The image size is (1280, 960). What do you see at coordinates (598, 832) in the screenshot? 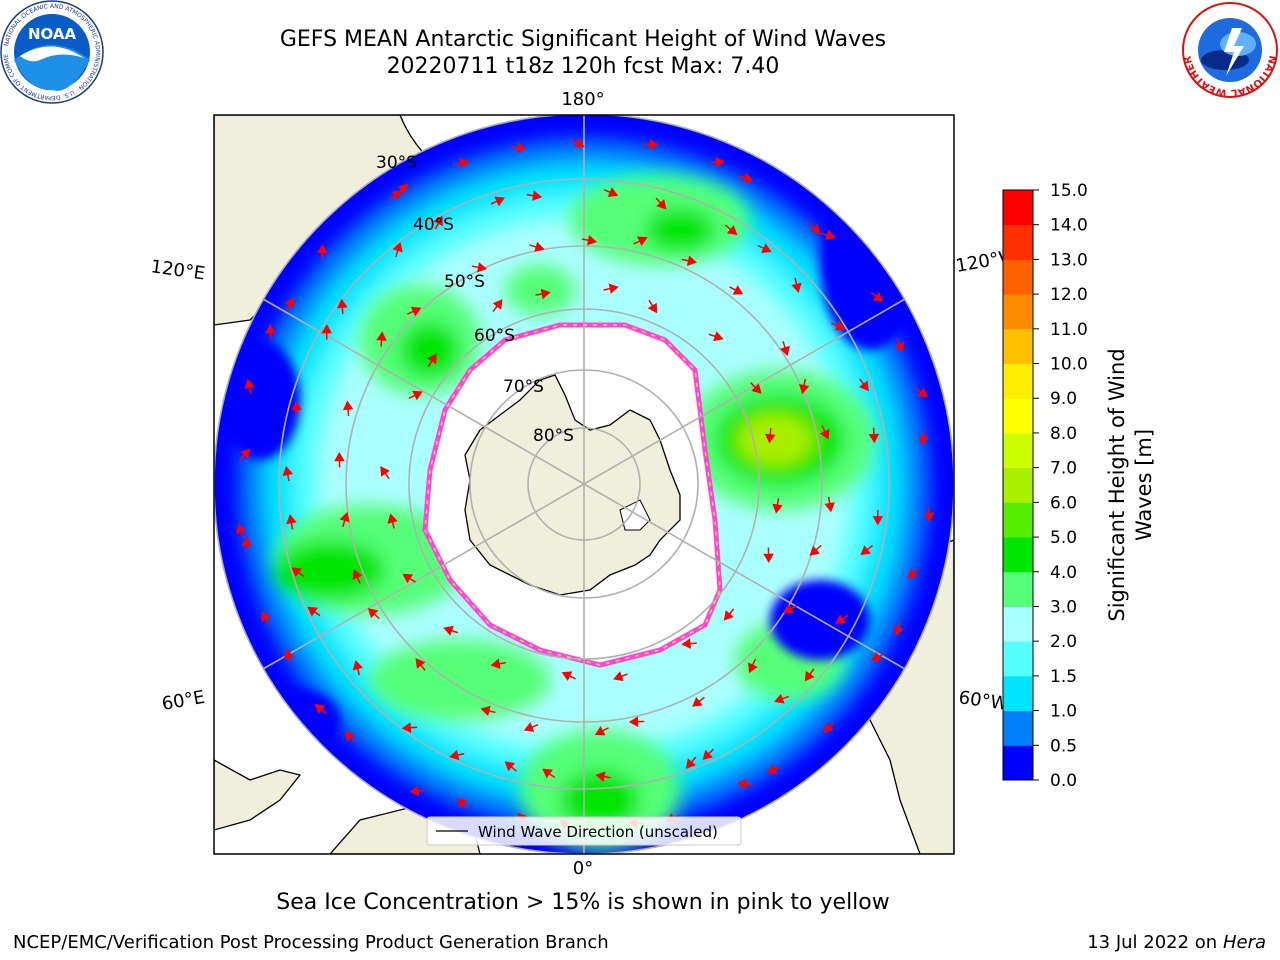
I see `legend-label: Wind Wave Direction (unscaled)` at bounding box center [598, 832].